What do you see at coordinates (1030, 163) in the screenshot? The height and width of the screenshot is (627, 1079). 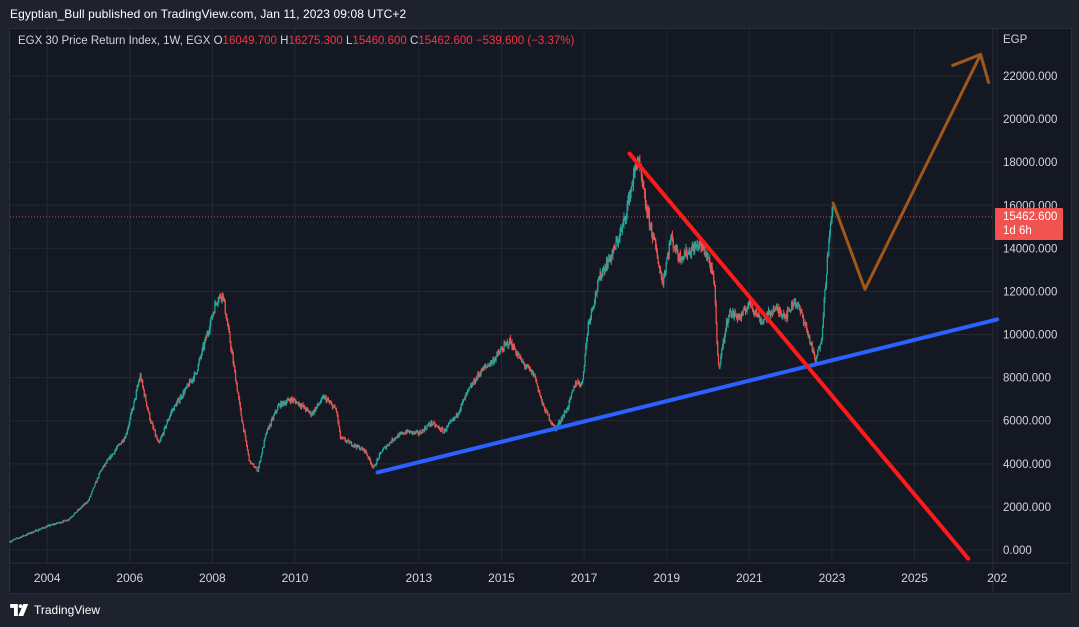 I see `y-tick-label: 18000.000` at bounding box center [1030, 163].